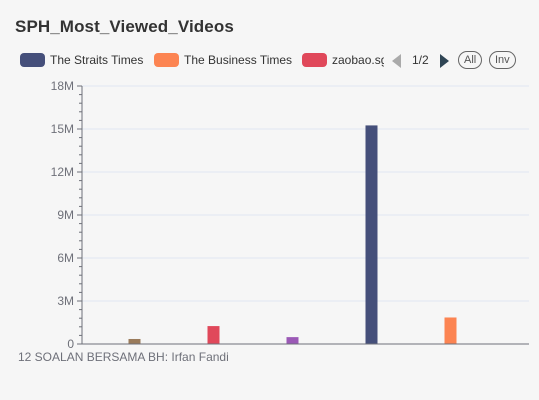  Describe the element at coordinates (62, 86) in the screenshot. I see `y-tick-label: 18M` at that location.